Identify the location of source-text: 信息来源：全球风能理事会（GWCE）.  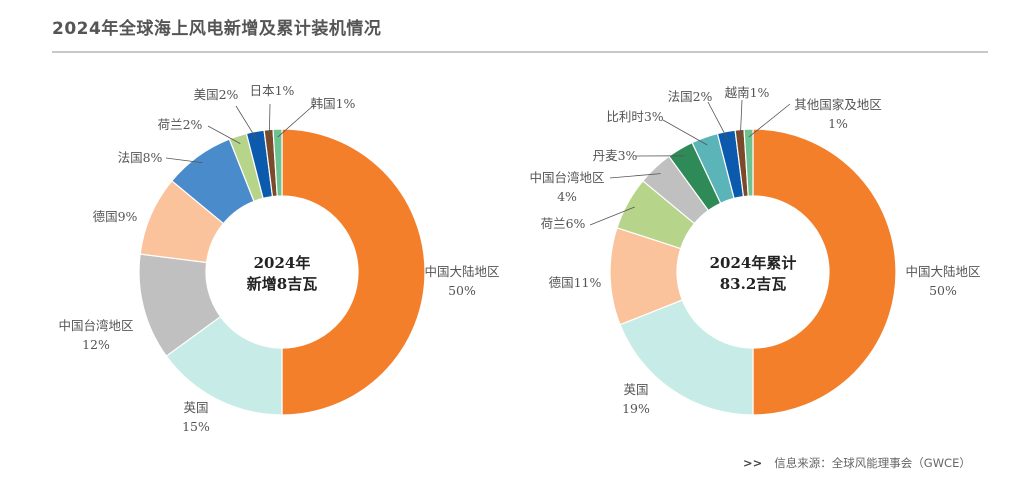
(872, 463).